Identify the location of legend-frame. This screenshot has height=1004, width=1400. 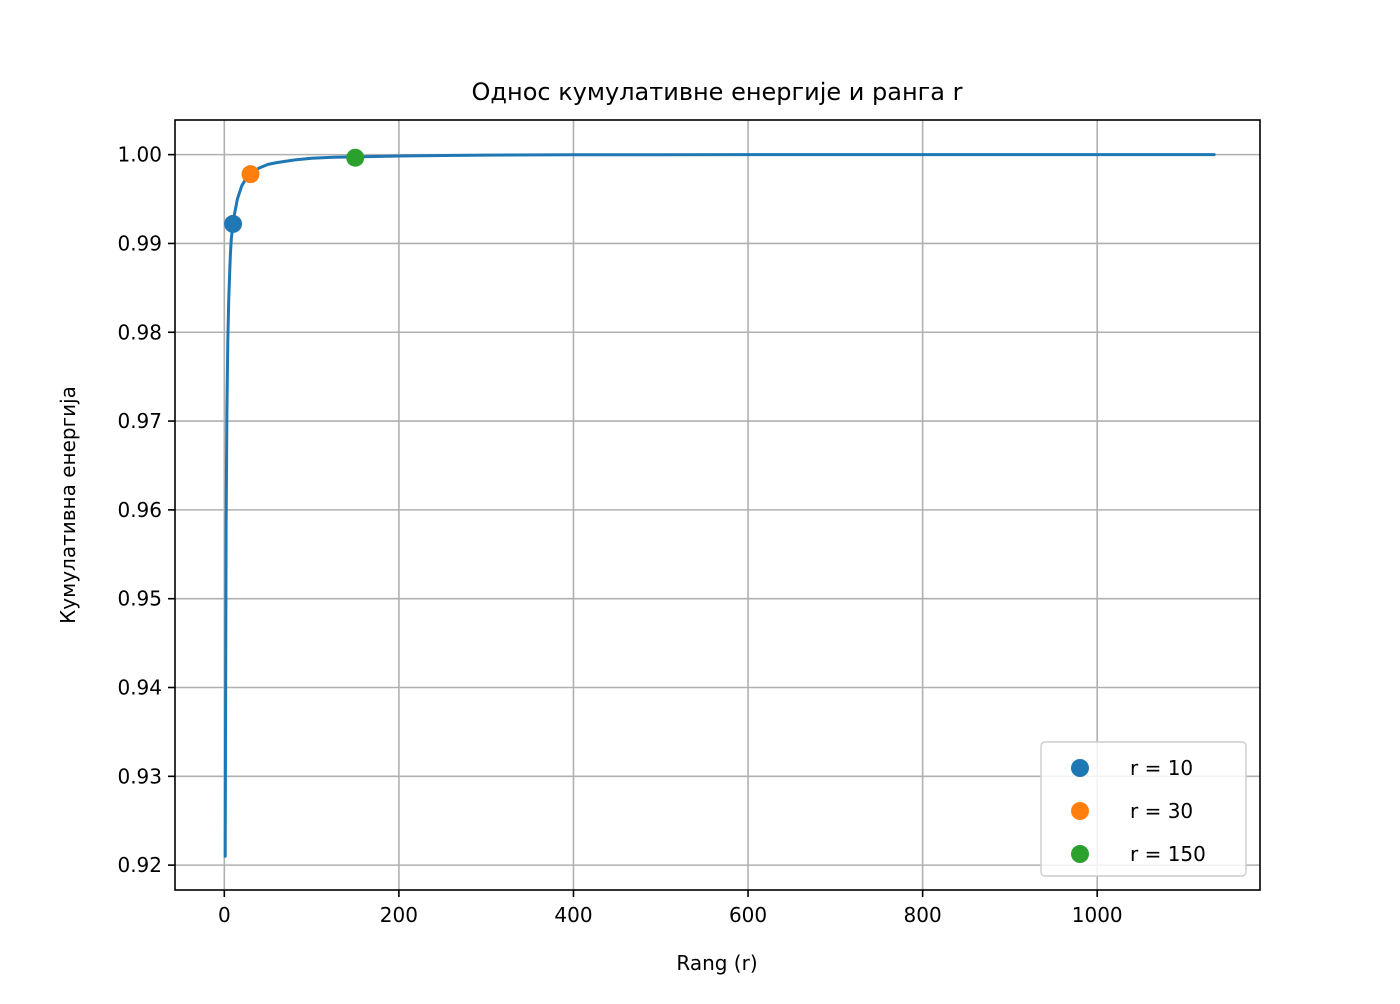
(1143, 809).